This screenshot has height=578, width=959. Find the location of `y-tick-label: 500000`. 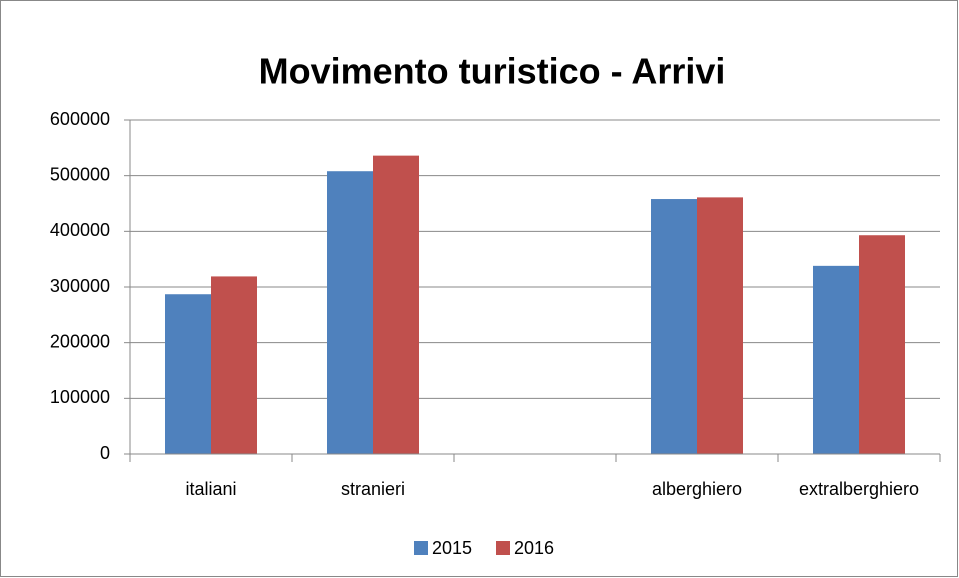

y-tick-label: 500000 is located at coordinates (80, 174).